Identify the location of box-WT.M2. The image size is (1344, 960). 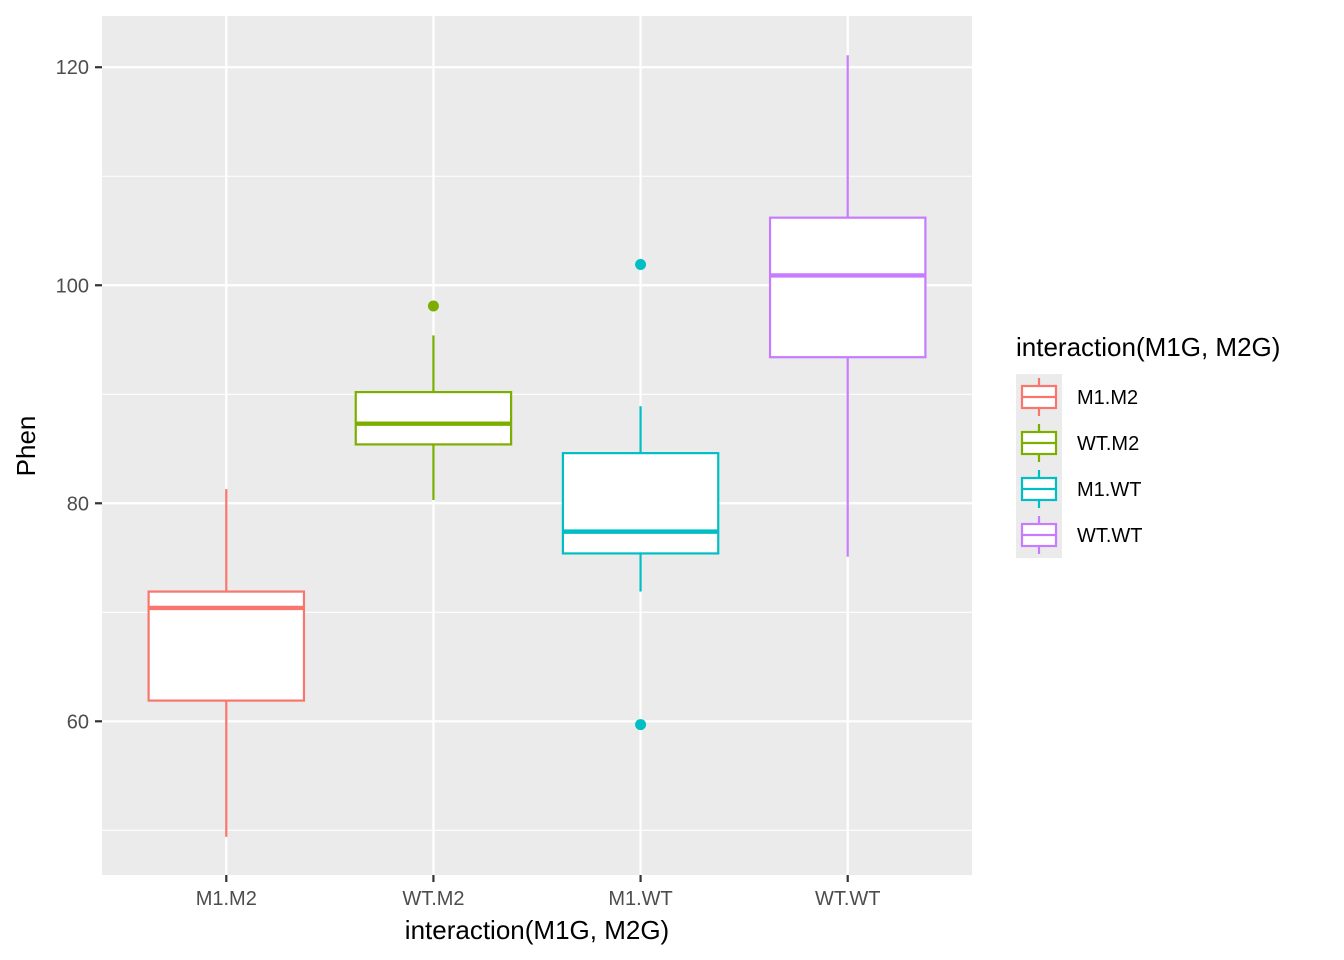
(433, 400).